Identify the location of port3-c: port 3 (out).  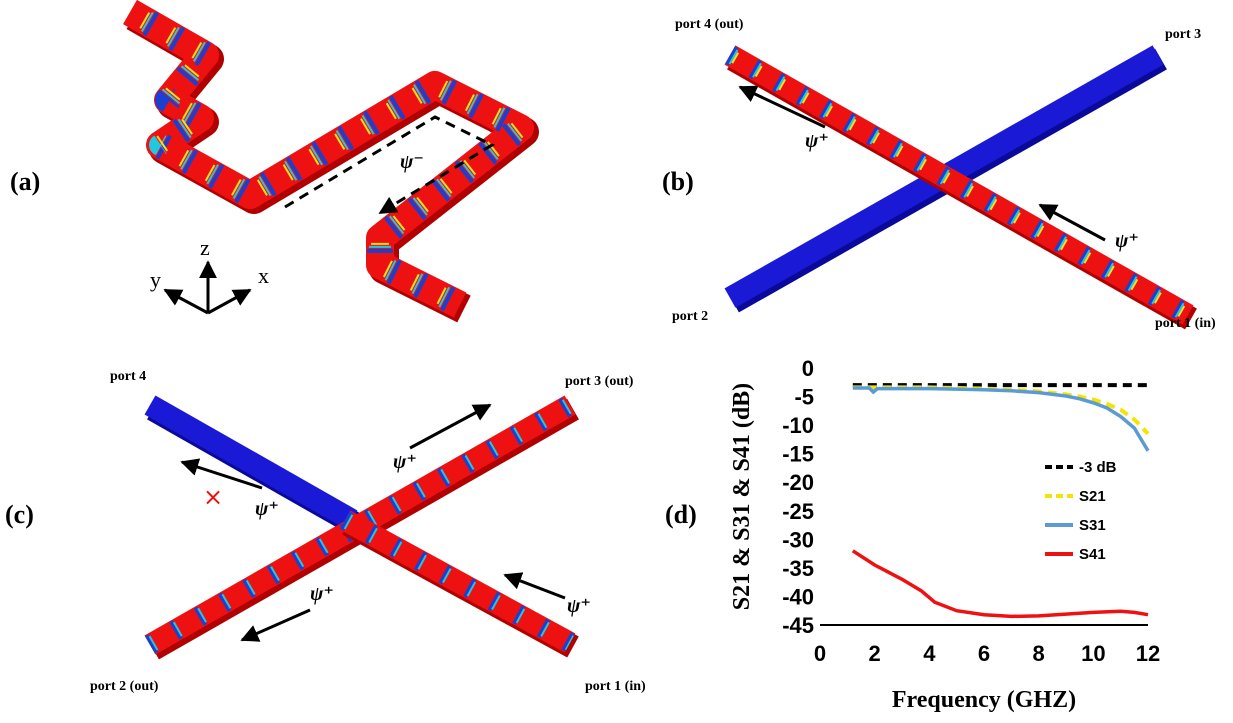
(599, 381).